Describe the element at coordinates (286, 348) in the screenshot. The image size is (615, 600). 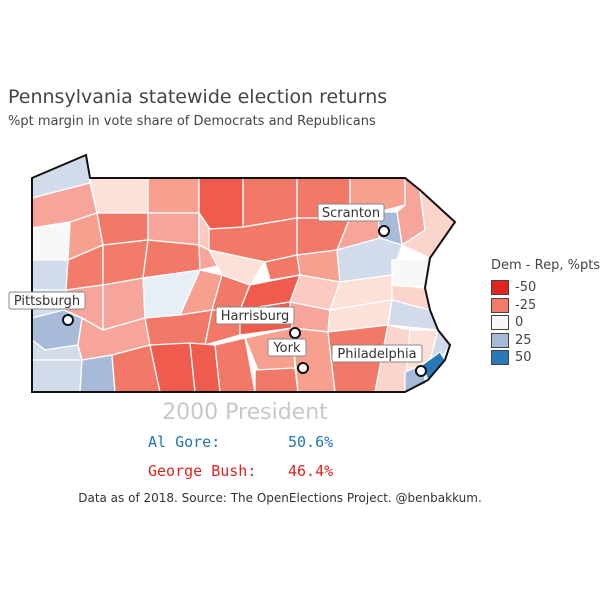
I see `city-label-york: York` at that location.